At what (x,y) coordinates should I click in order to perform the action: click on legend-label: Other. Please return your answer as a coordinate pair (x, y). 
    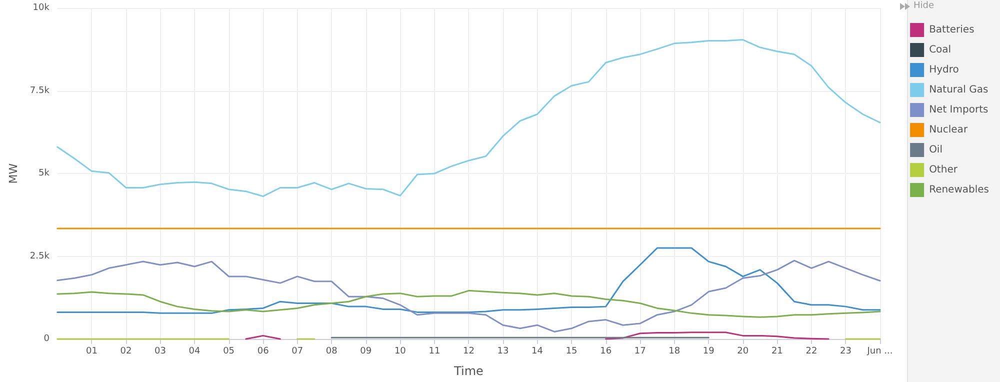
    Looking at the image, I should click on (943, 170).